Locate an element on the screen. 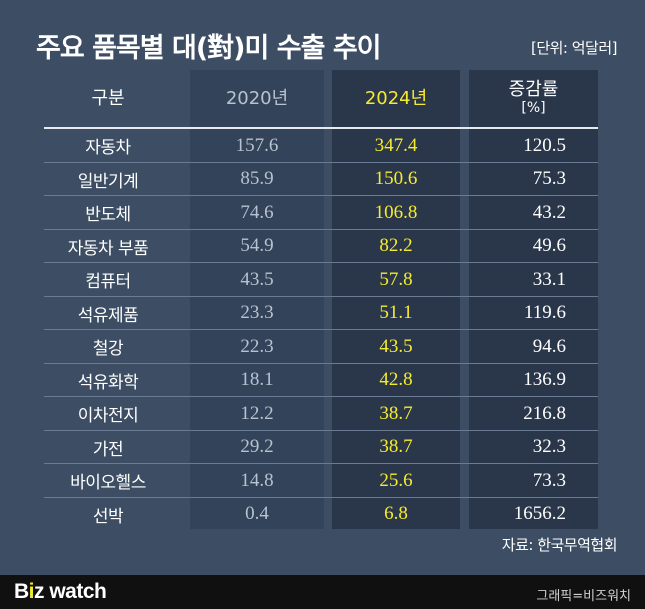 The width and height of the screenshot is (645, 609). table-header: 구분 2020년 2024년 증감률 [%] is located at coordinates (321, 98).